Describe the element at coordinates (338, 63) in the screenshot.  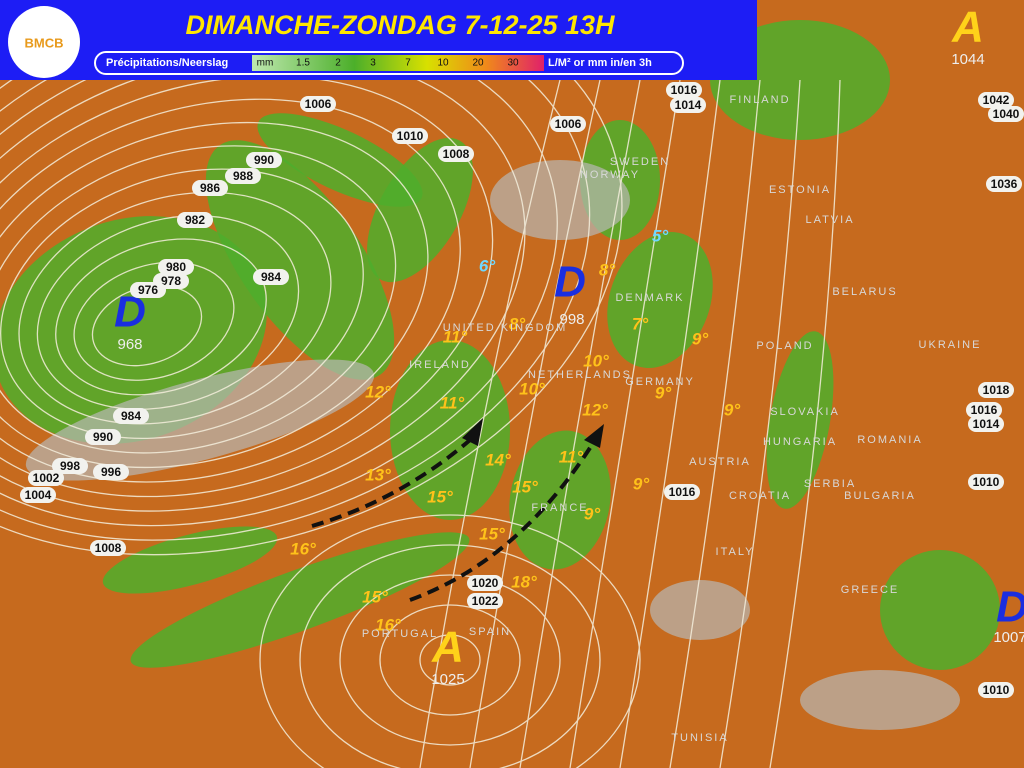
I see `legend-tick: 2` at that location.